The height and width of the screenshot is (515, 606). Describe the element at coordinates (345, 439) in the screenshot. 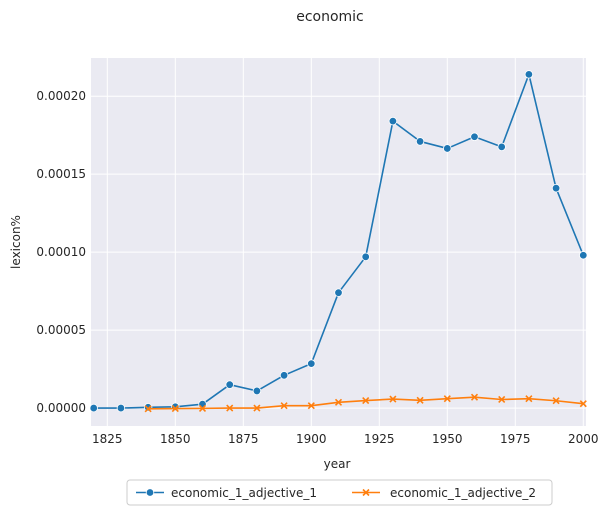

I see `x-tick-labels: 1825 1850 1875 1900 1925 1950 1975 2000` at that location.